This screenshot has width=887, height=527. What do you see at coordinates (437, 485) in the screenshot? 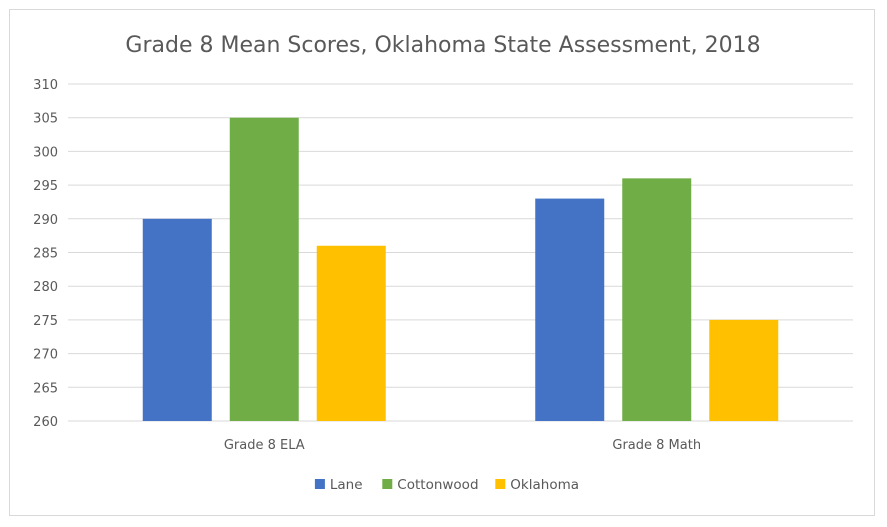
I see `legend-label-cottonwood: Cottonwood` at bounding box center [437, 485].